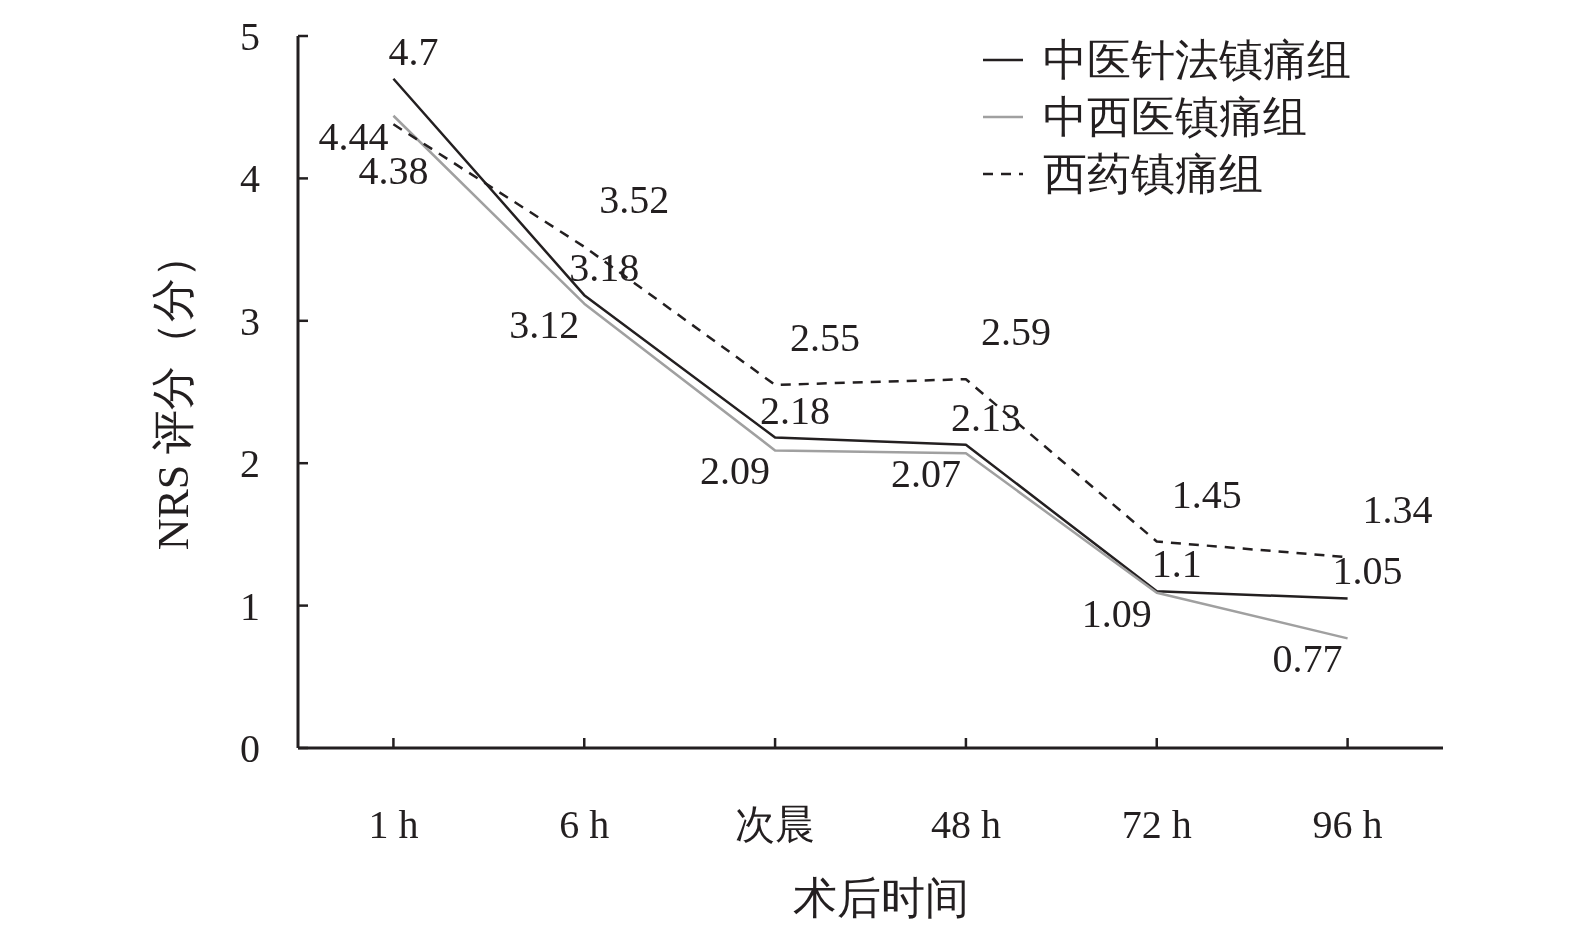 Image resolution: width=1575 pixels, height=945 pixels. What do you see at coordinates (544, 324) in the screenshot?
I see `data-label: 3.12` at bounding box center [544, 324].